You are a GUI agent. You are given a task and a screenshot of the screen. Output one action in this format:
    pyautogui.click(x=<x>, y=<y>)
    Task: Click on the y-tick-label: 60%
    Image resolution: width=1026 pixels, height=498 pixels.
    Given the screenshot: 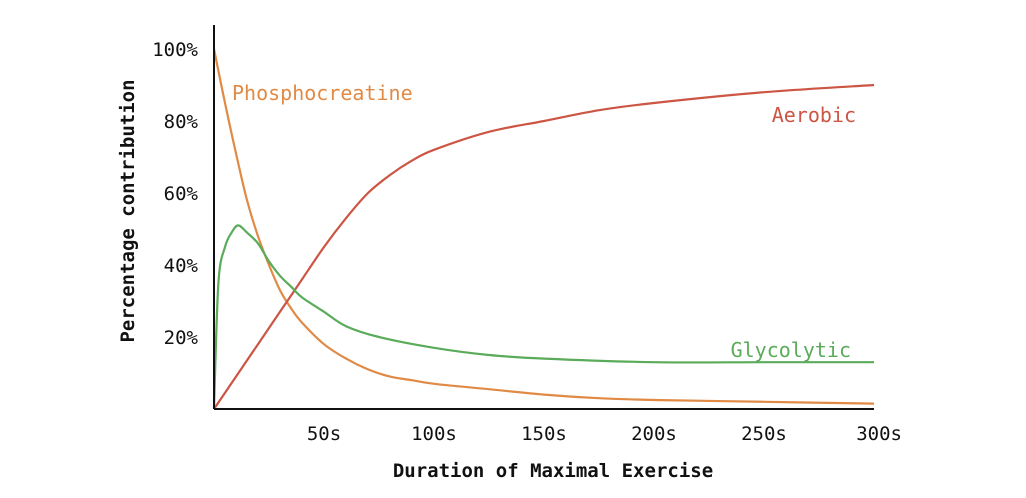 What is the action you would take?
    pyautogui.click(x=181, y=194)
    